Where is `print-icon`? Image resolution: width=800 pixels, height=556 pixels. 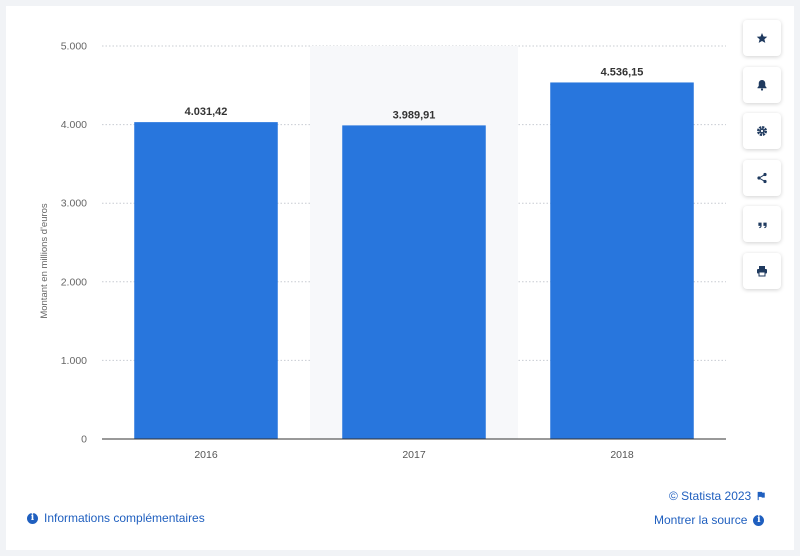
print-icon is located at coordinates (762, 270).